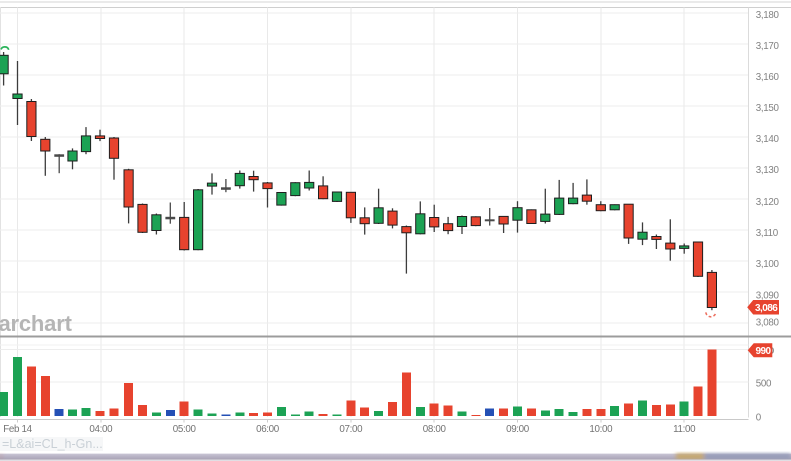  I want to click on svg-text: 3,180, so click(768, 15).